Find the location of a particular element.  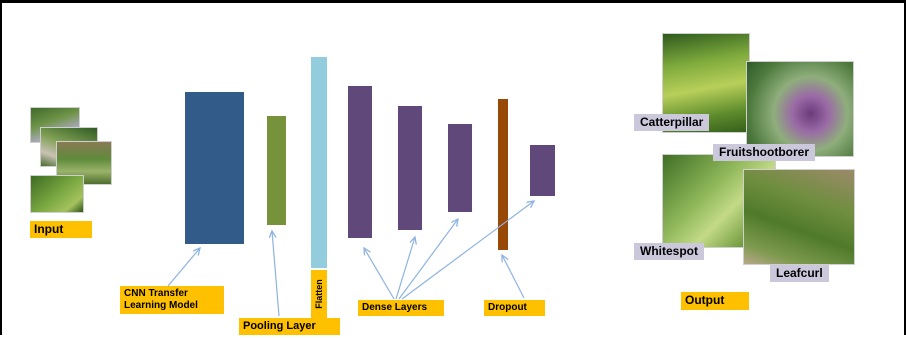

output-dense-block is located at coordinates (542, 170).